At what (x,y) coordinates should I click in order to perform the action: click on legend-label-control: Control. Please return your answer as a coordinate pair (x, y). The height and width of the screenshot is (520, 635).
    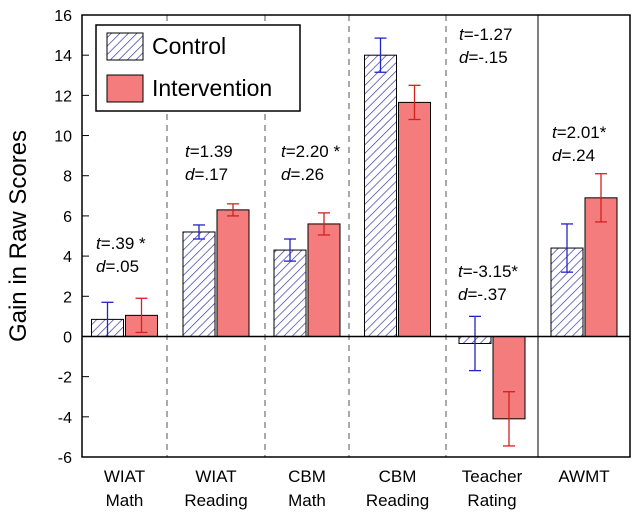
    Looking at the image, I should click on (189, 46).